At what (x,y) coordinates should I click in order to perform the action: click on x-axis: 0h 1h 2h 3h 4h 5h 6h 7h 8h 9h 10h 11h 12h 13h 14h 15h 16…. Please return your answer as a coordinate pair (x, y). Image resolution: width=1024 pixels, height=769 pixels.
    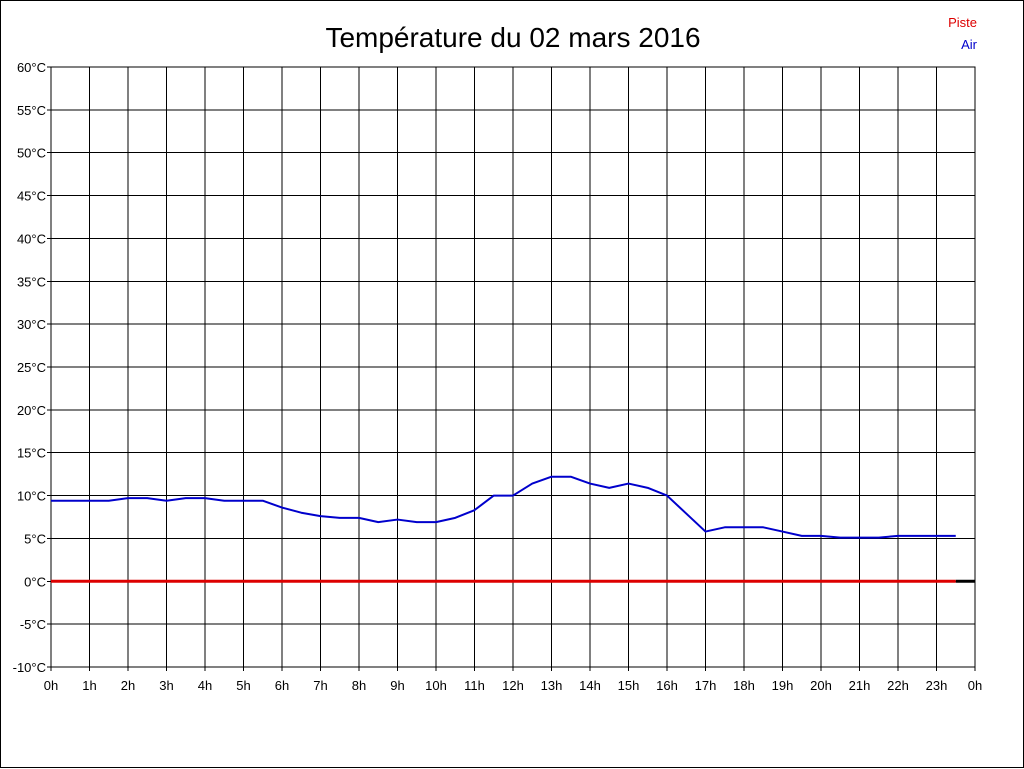
    Looking at the image, I should click on (513, 680).